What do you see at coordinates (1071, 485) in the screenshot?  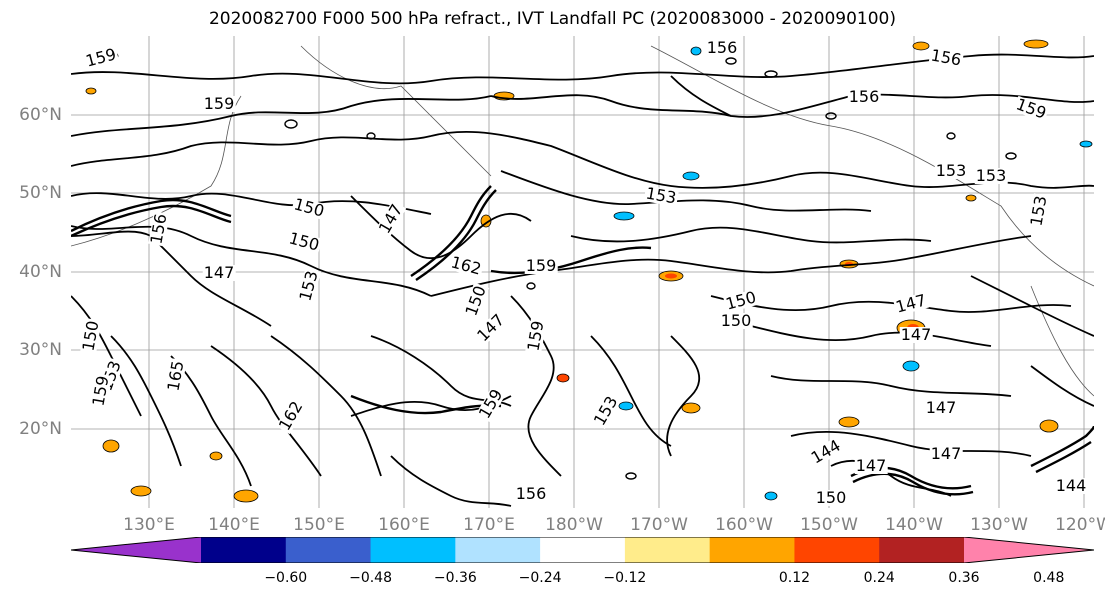 I see `contour-label: 144` at bounding box center [1071, 485].